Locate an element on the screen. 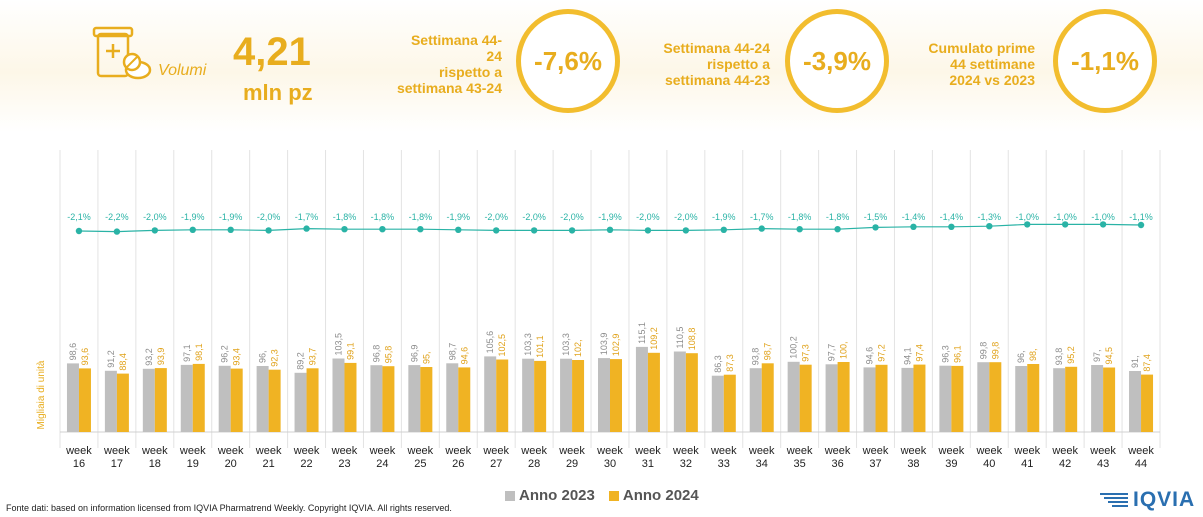 The width and height of the screenshot is (1203, 517). bar-value-label: 92,3 is located at coordinates (275, 358).